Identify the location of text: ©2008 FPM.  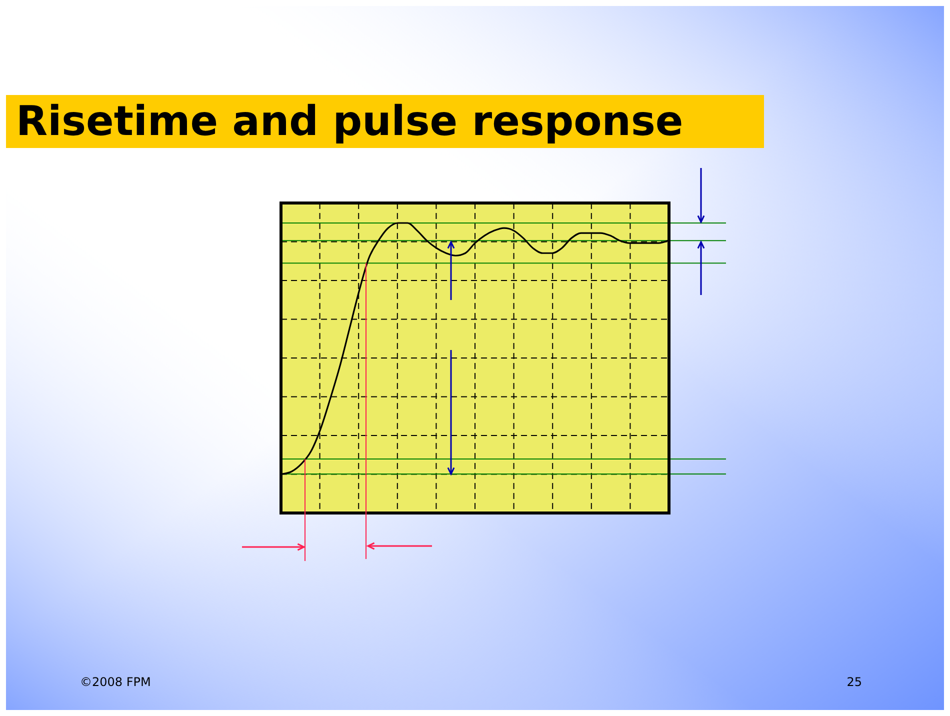
(115, 682).